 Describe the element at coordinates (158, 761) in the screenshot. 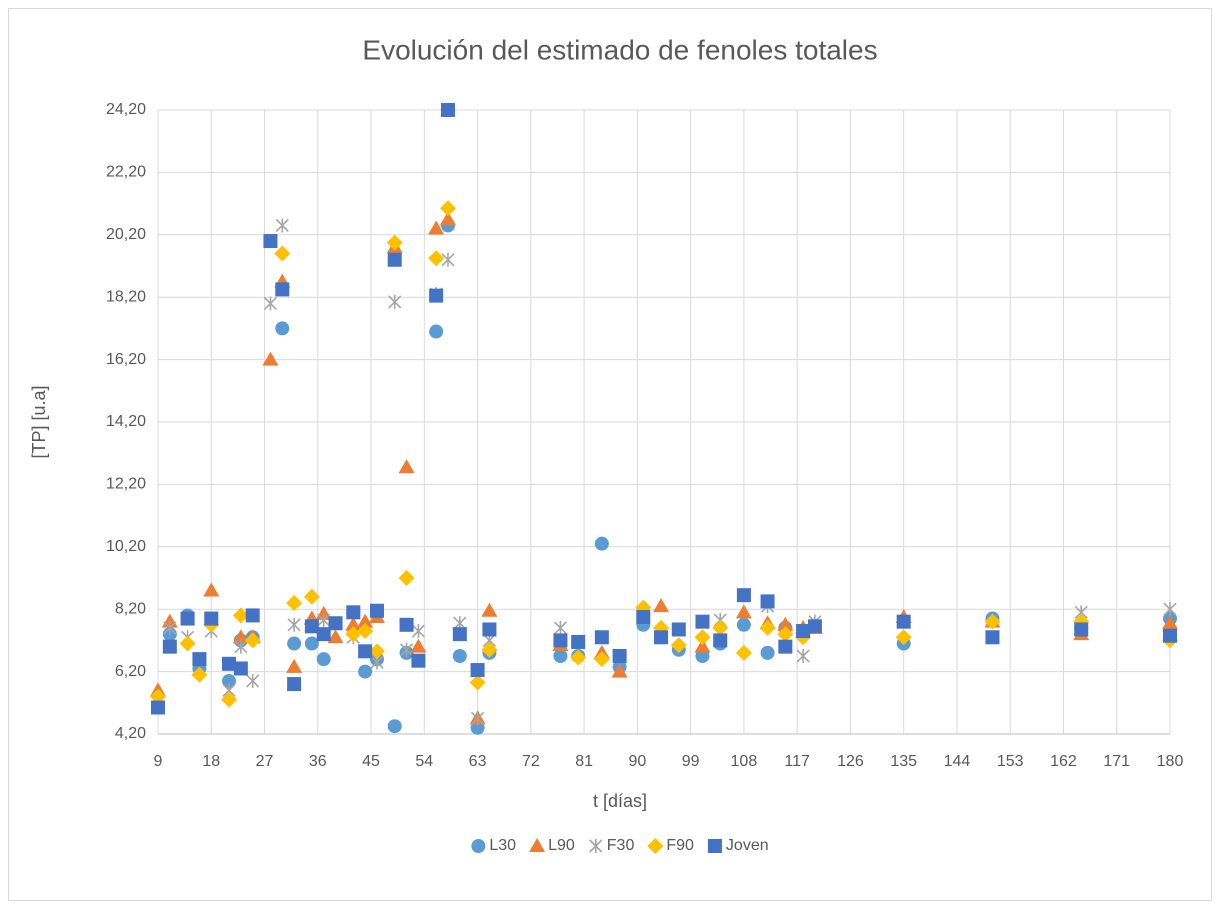

I see `x-tick-label: 9` at that location.